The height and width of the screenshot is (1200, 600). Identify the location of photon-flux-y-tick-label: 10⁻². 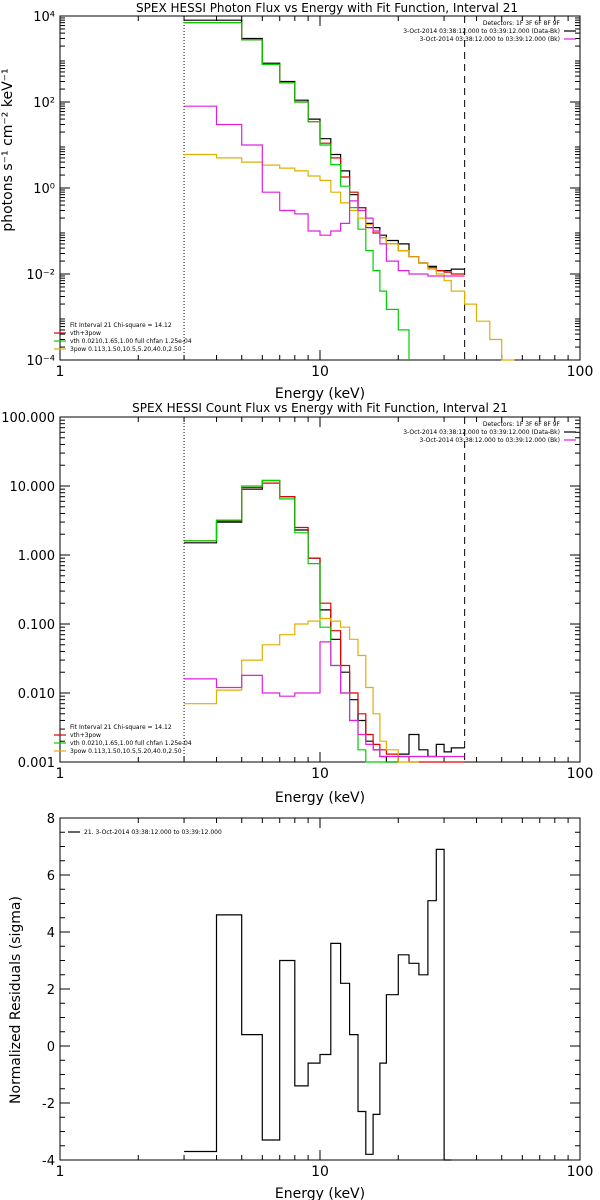
(40, 275).